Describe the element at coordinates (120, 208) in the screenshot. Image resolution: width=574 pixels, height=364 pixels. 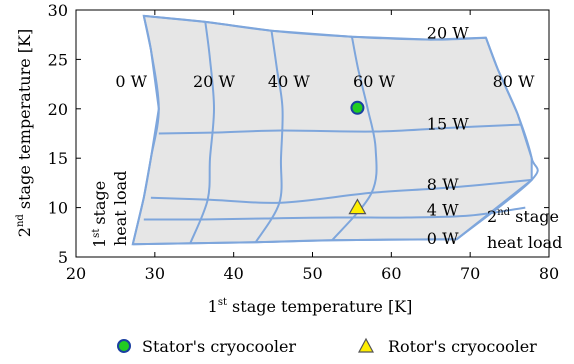
I see `first-stage-heat-load-label-line2: heat load` at that location.